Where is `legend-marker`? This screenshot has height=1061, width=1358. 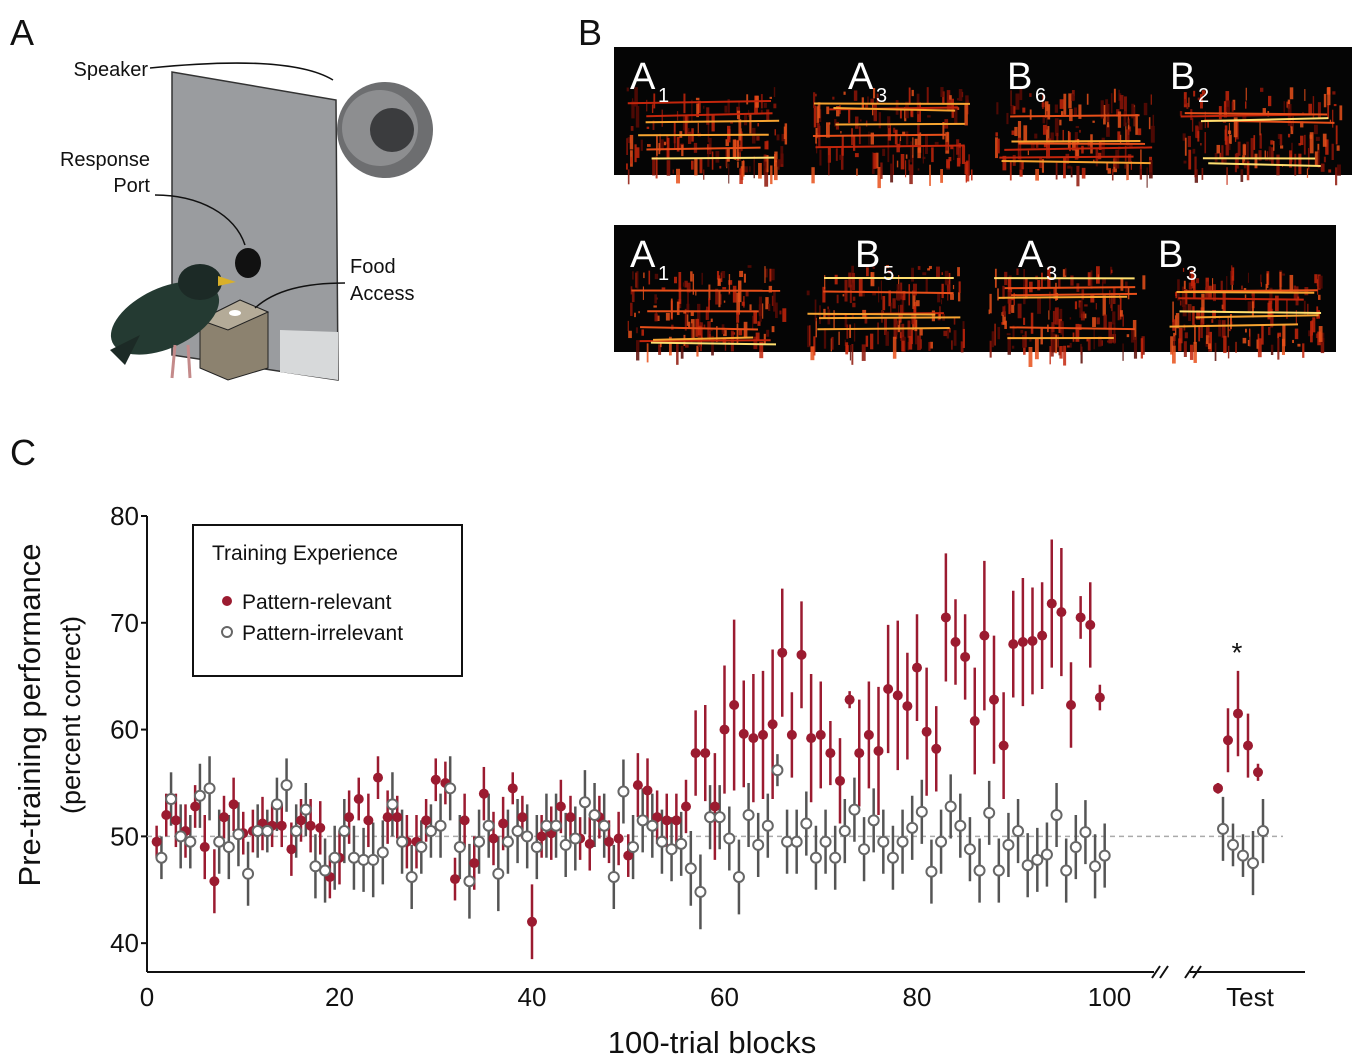
legend-marker is located at coordinates (227, 632).